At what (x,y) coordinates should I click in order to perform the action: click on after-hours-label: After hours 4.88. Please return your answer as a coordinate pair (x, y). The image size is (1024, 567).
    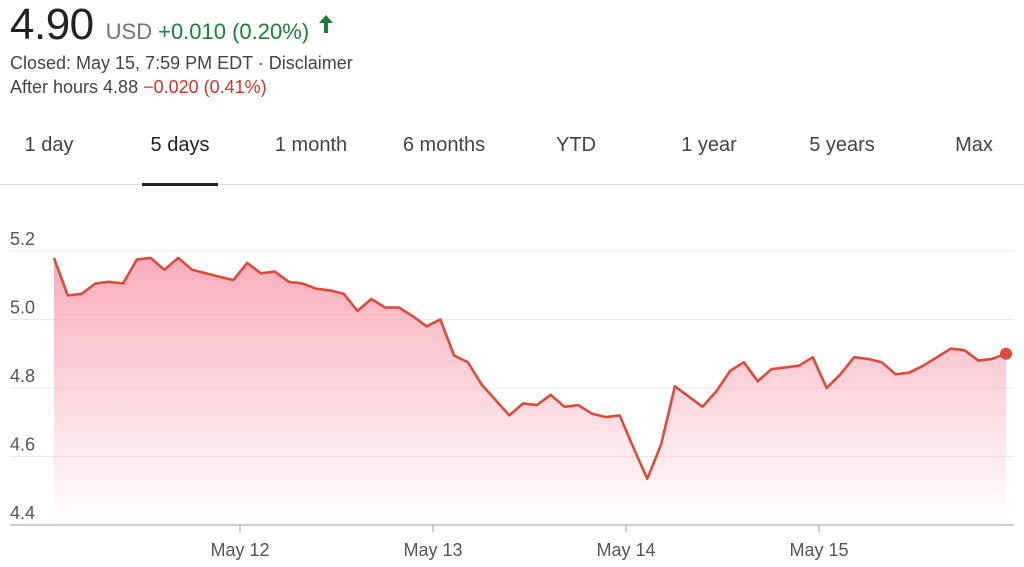
    Looking at the image, I should click on (74, 87).